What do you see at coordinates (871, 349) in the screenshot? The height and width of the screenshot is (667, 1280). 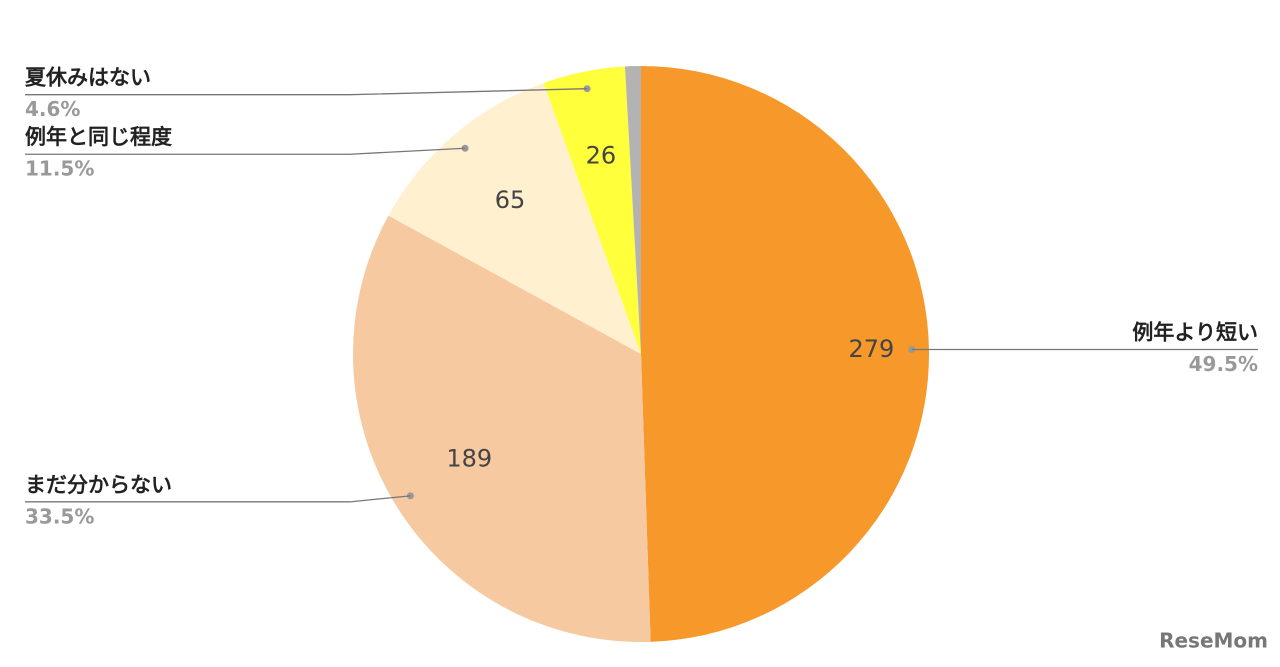 I see `value-label: 279` at bounding box center [871, 349].